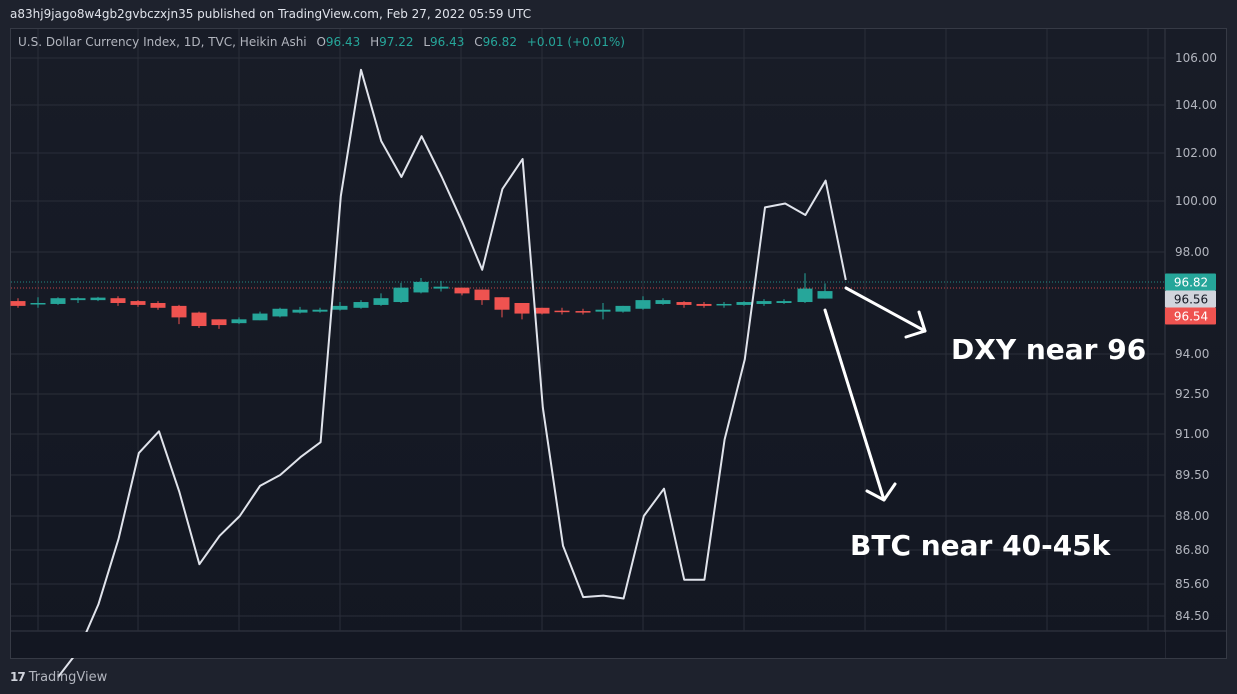 The height and width of the screenshot is (694, 1237). What do you see at coordinates (1196, 58) in the screenshot?
I see `y-tick-label: 106.00` at bounding box center [1196, 58].